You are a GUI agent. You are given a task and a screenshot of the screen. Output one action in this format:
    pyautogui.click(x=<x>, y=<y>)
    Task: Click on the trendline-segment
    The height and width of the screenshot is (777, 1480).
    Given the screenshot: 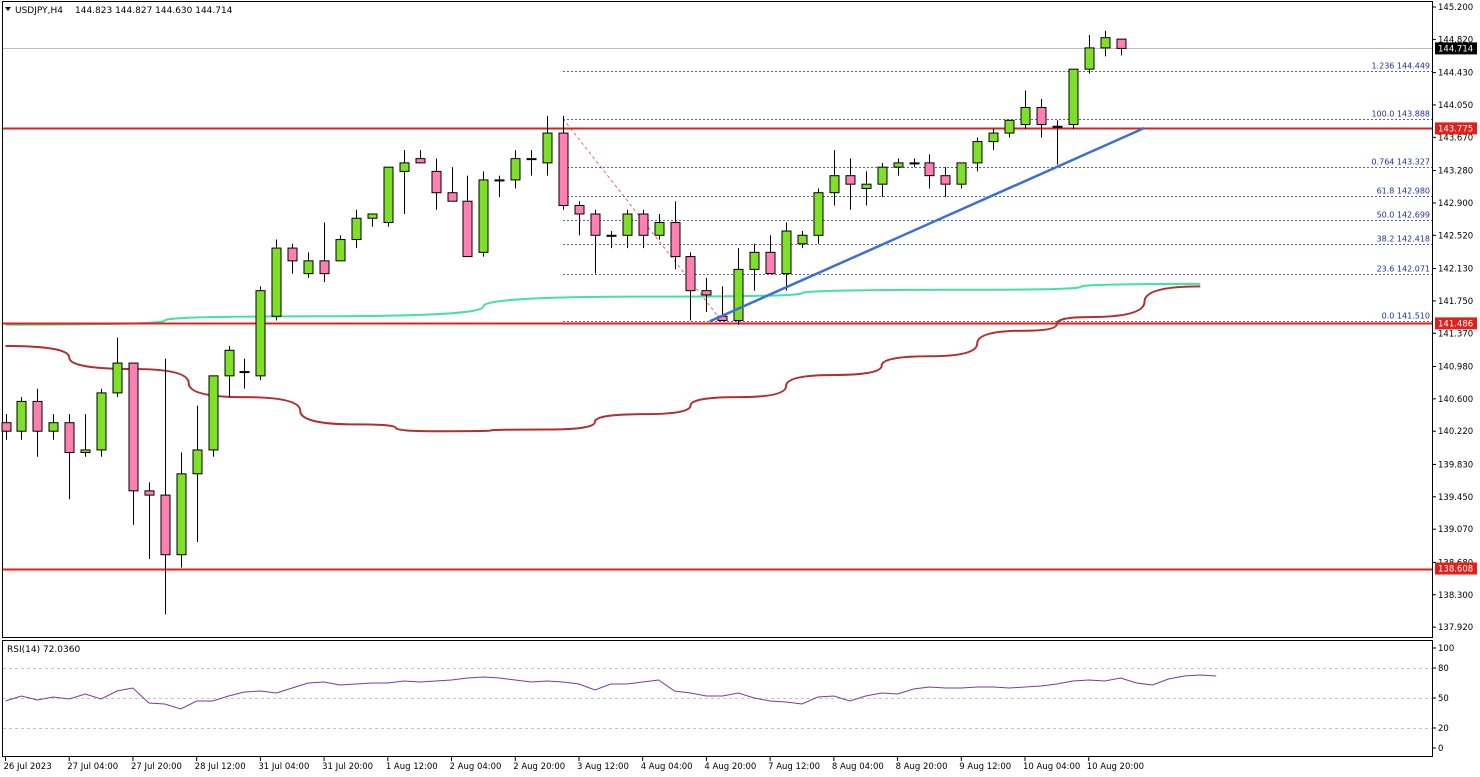 What is the action you would take?
    pyautogui.click(x=927, y=224)
    